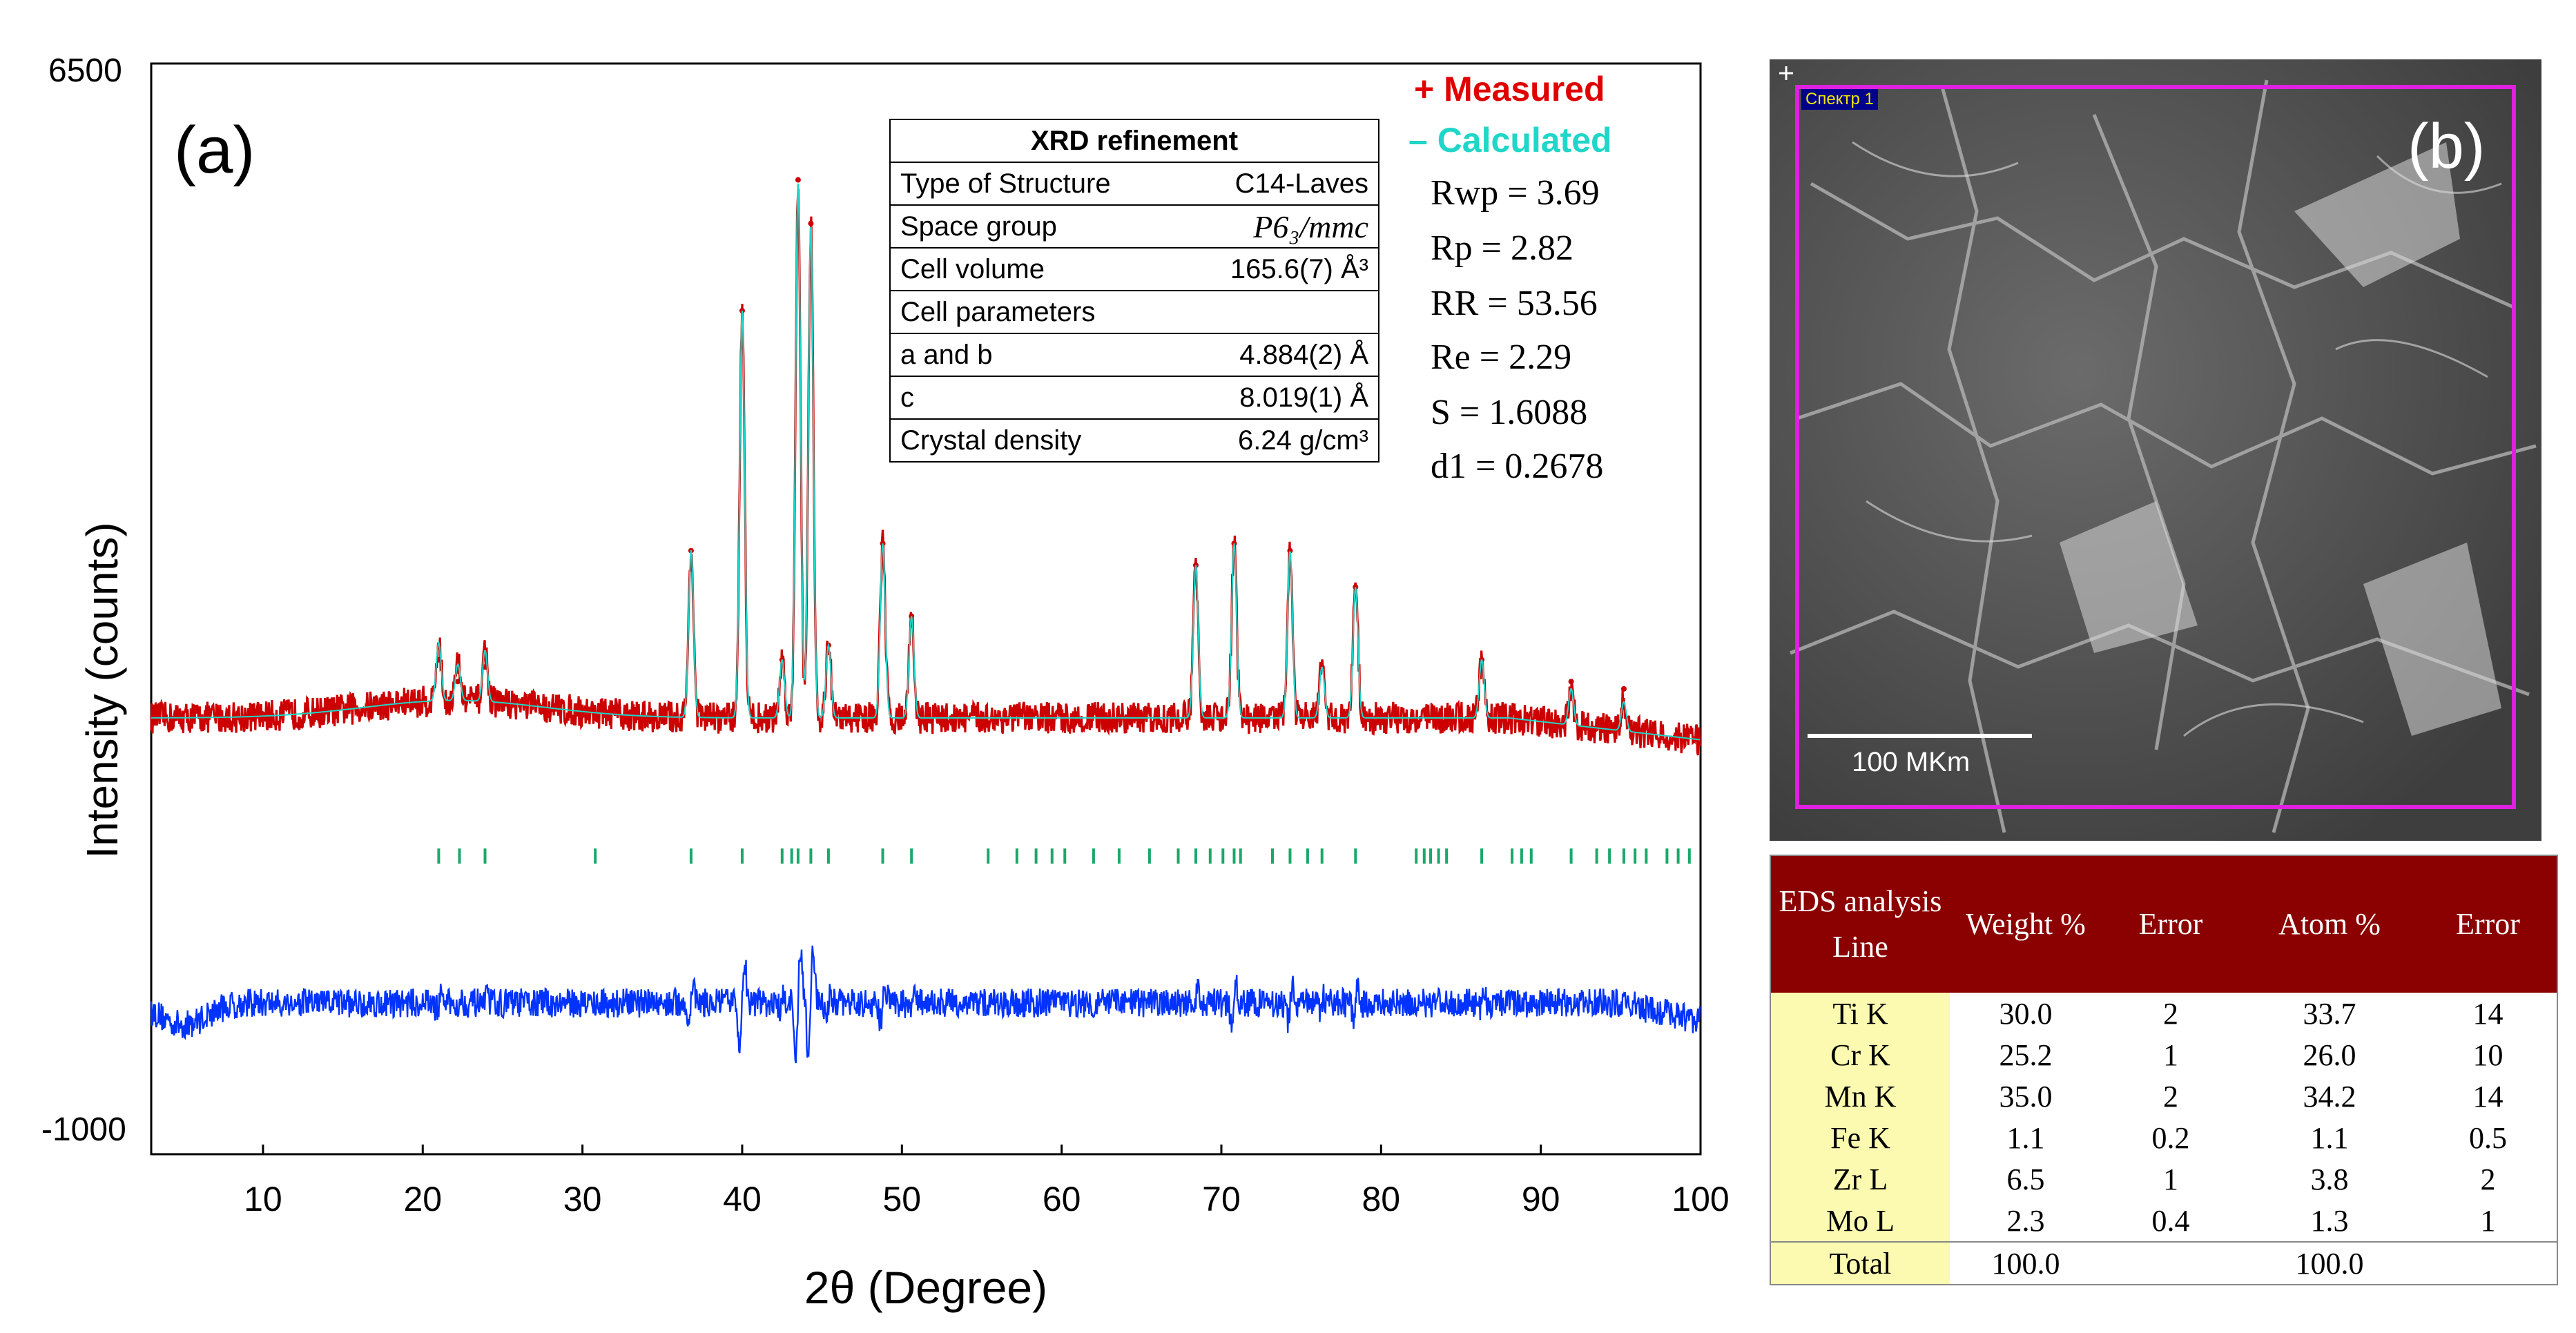 Image resolution: width=2576 pixels, height=1333 pixels. What do you see at coordinates (1860, 1221) in the screenshot?
I see `eds-cell: Mo L` at bounding box center [1860, 1221].